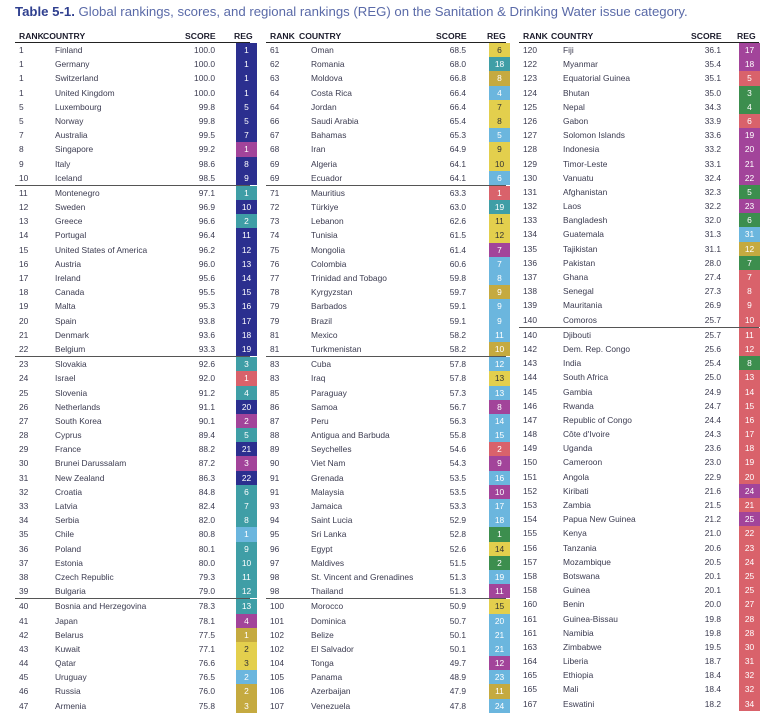 Image resolution: width=765 pixels, height=713 pixels. What do you see at coordinates (580, 319) in the screenshot?
I see `country-cell: Comoros` at bounding box center [580, 319].